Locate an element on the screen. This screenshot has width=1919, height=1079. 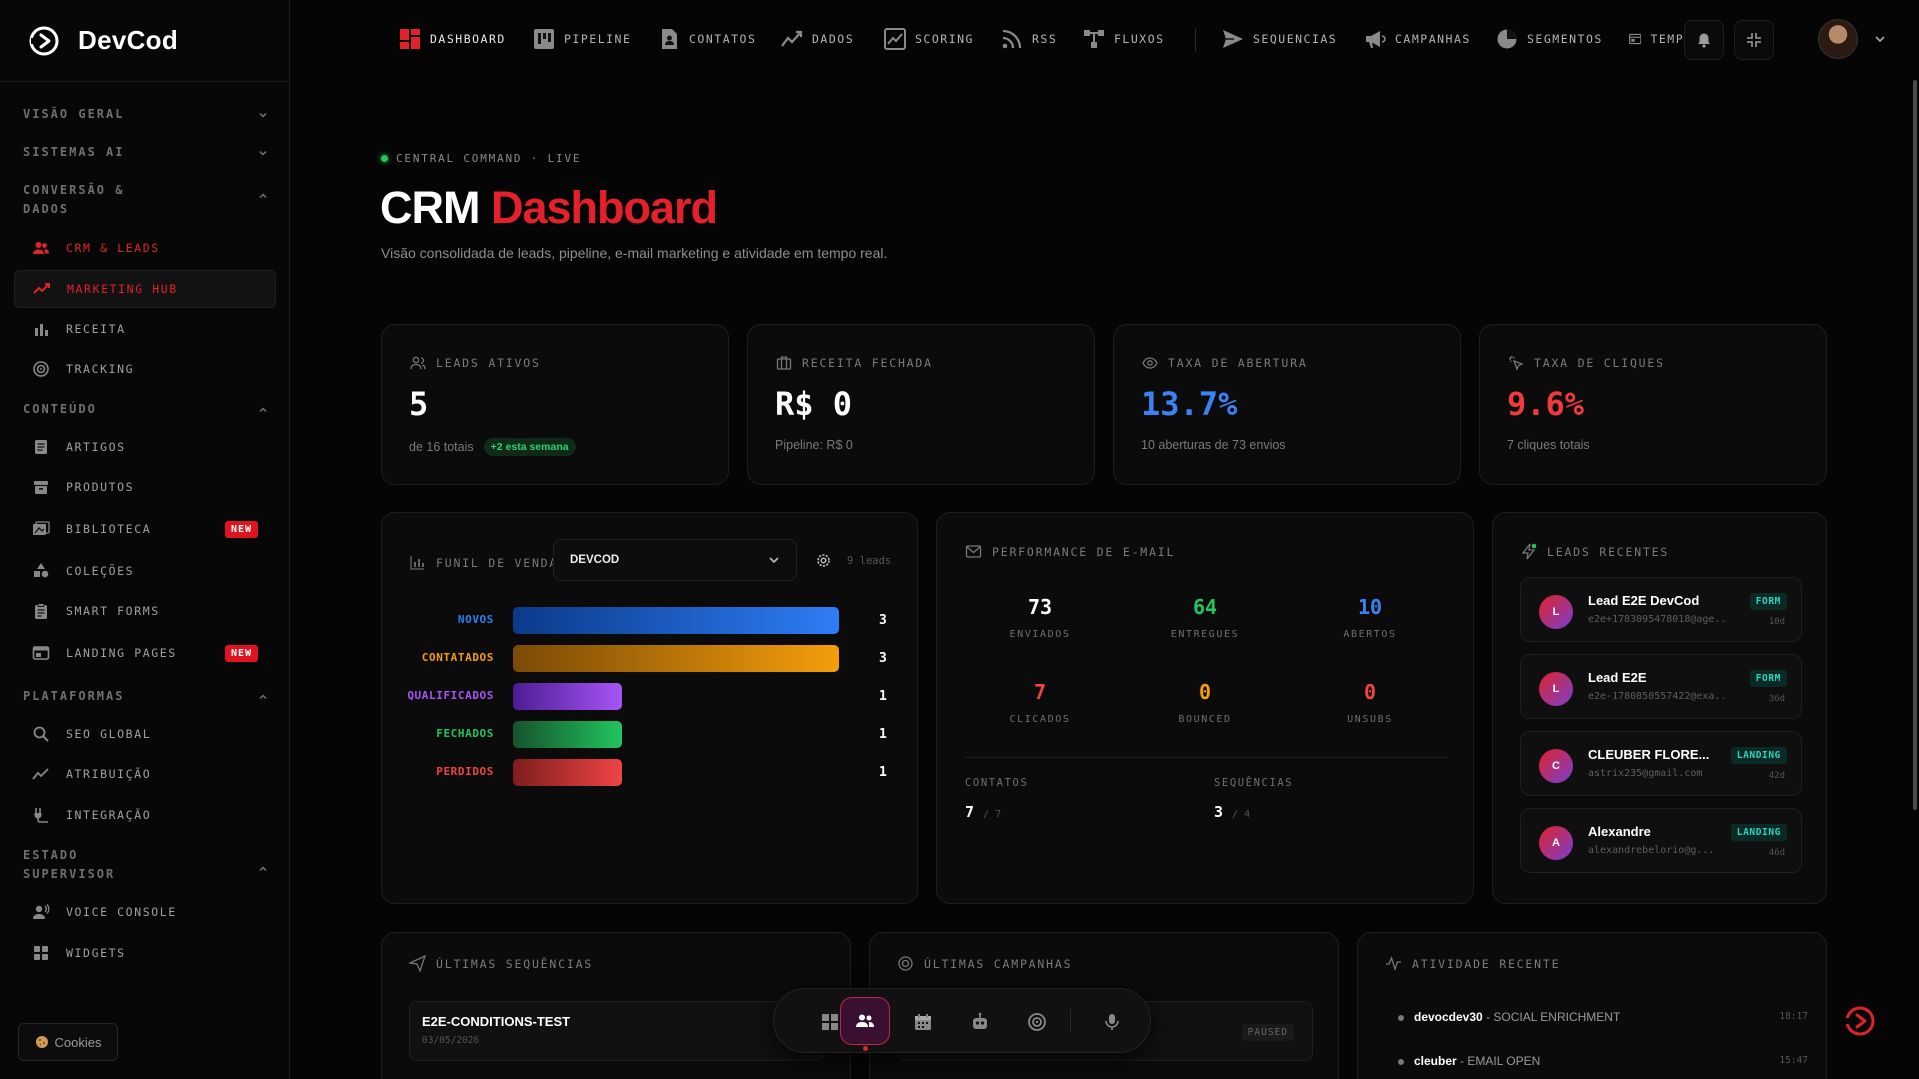
contact-icon is located at coordinates (669, 39).